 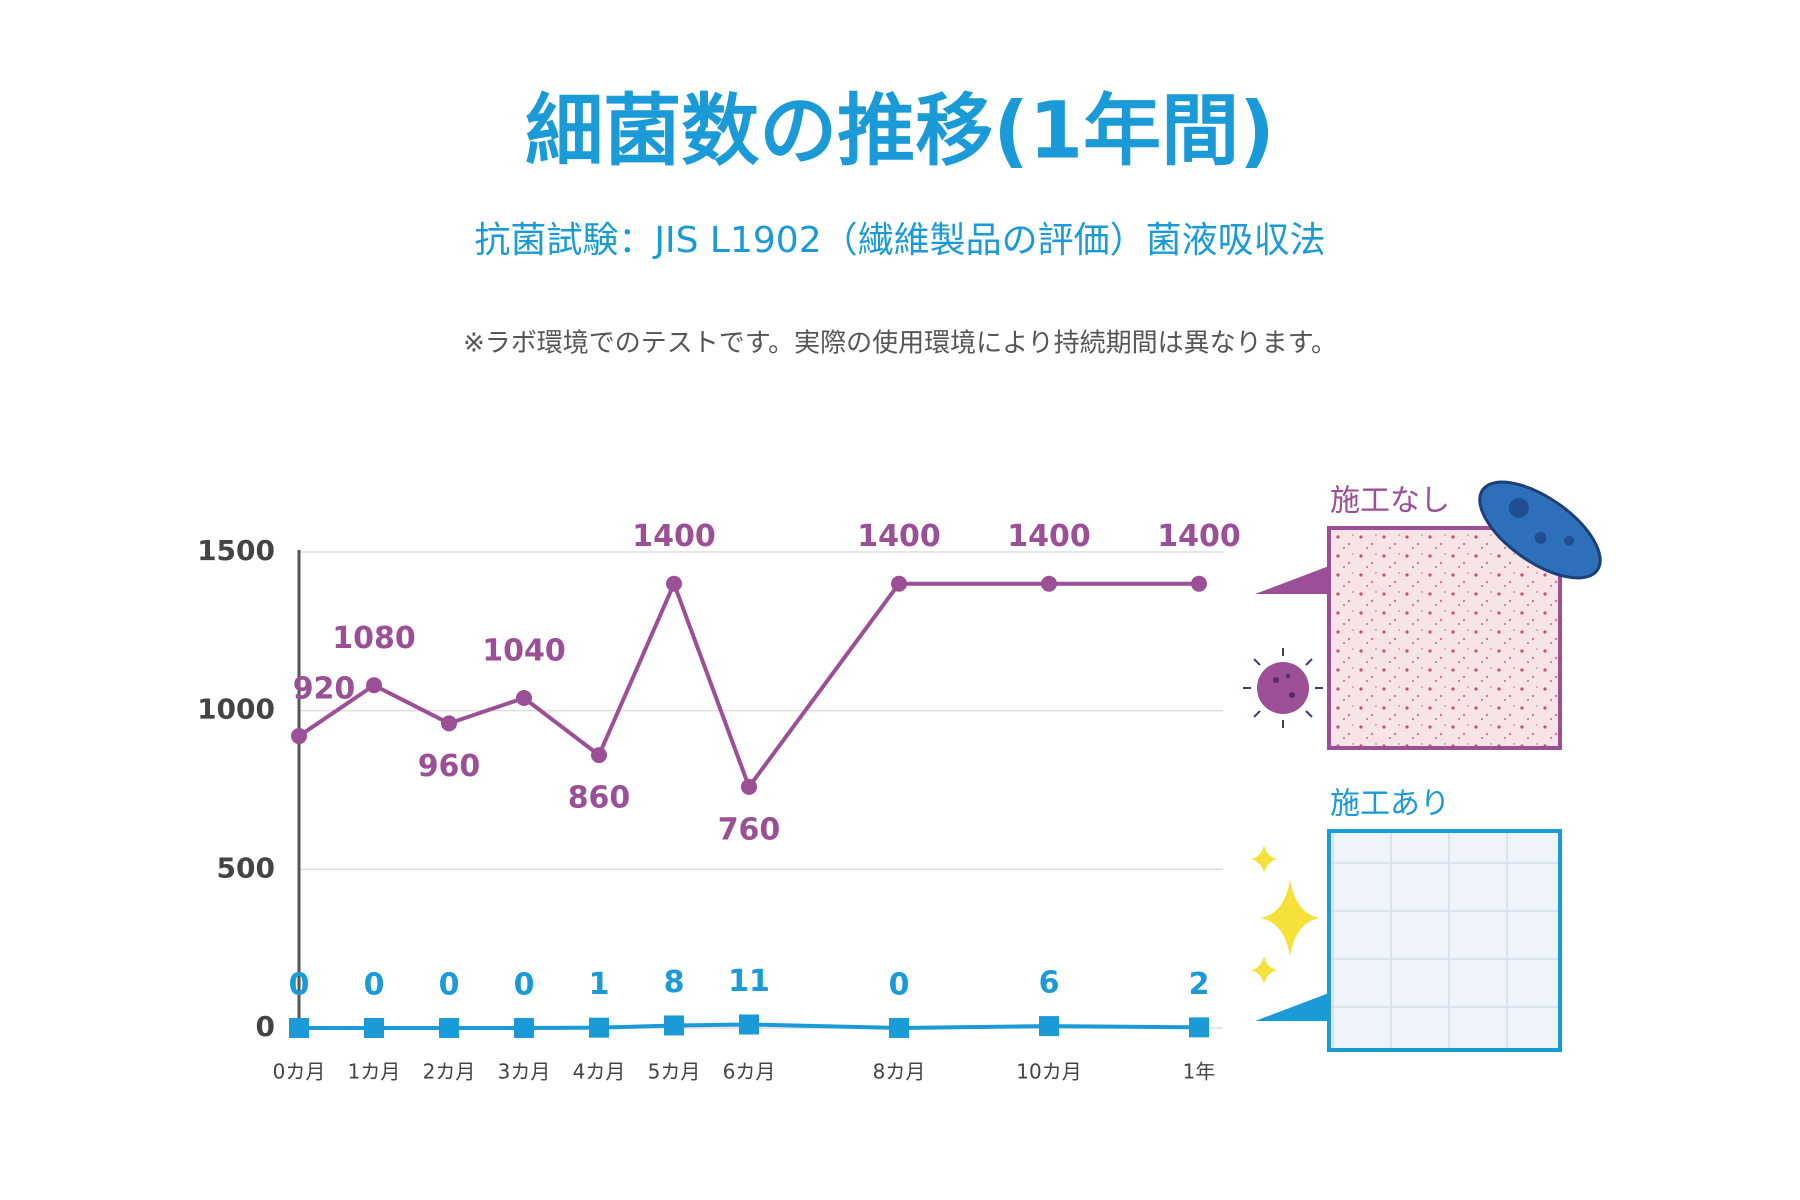 What do you see at coordinates (1444, 638) in the screenshot?
I see `untreated-sample` at bounding box center [1444, 638].